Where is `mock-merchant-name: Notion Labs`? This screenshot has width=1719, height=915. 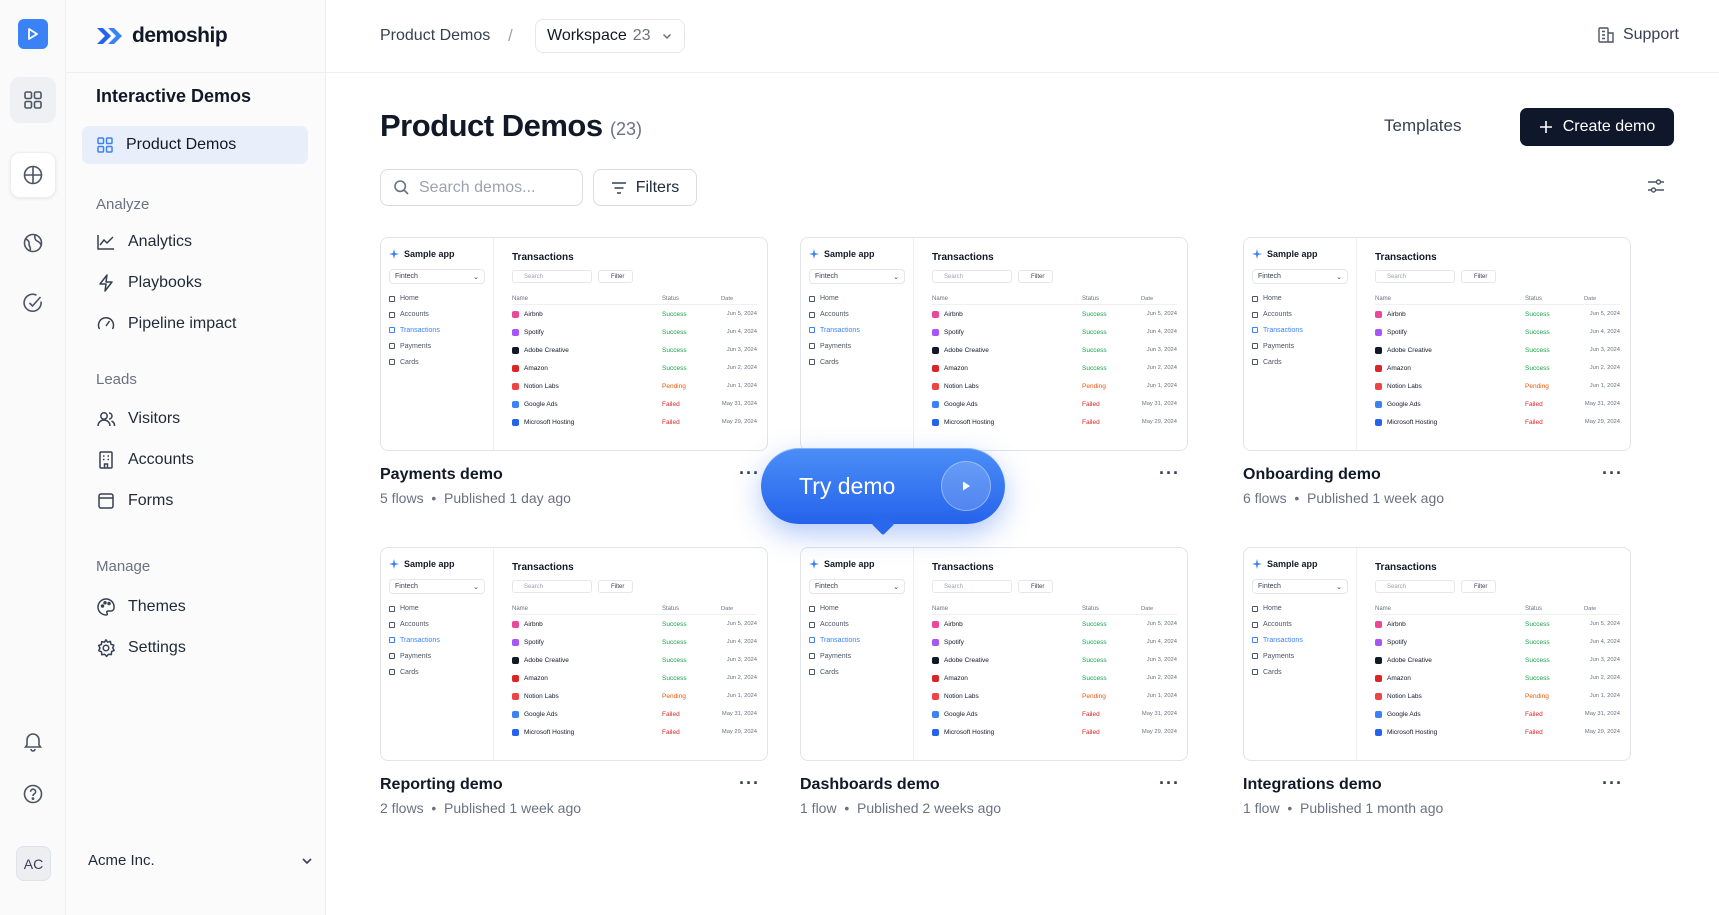
mock-merchant-name: Notion Labs is located at coordinates (961, 696).